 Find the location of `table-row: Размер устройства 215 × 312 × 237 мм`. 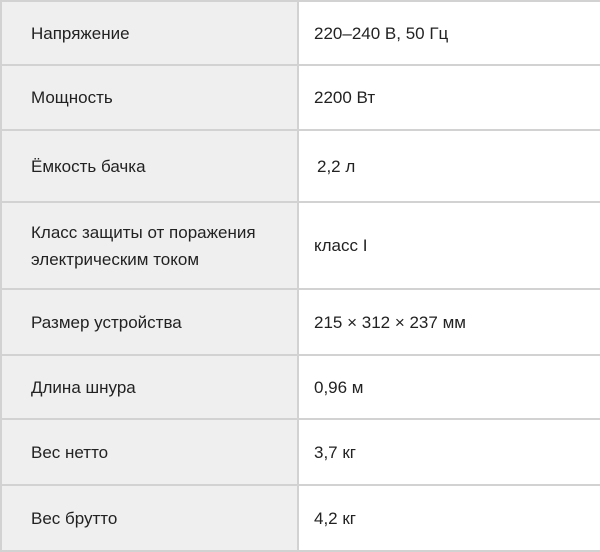

table-row: Размер устройства 215 × 312 × 237 мм is located at coordinates (300, 322).